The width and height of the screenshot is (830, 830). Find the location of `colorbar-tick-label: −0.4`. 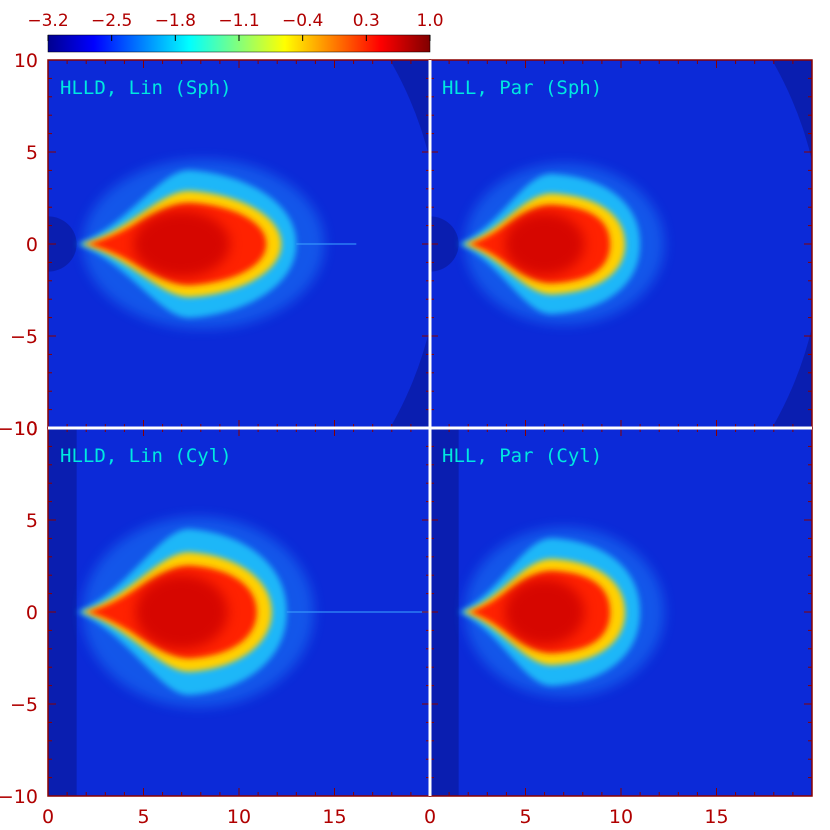

colorbar-tick-label: −0.4 is located at coordinates (302, 21).